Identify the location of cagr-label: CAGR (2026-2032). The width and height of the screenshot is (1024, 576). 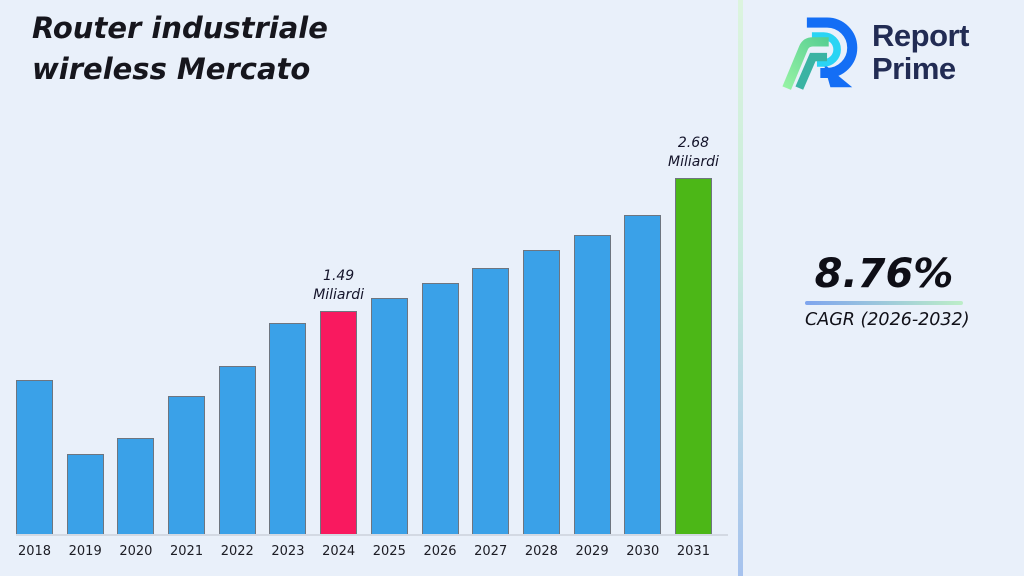
(887, 320).